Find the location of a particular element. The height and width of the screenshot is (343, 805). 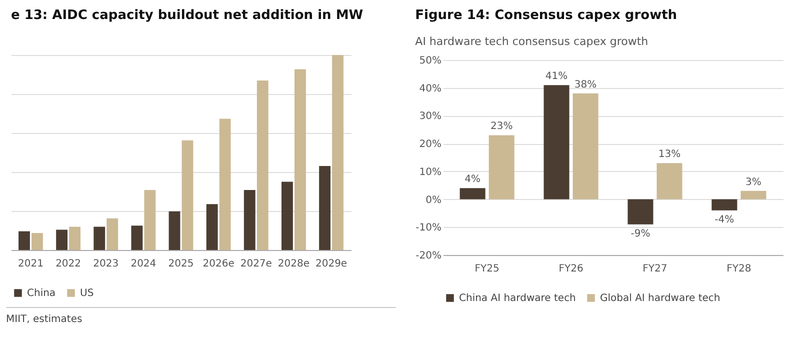

legend-label: US is located at coordinates (87, 293).